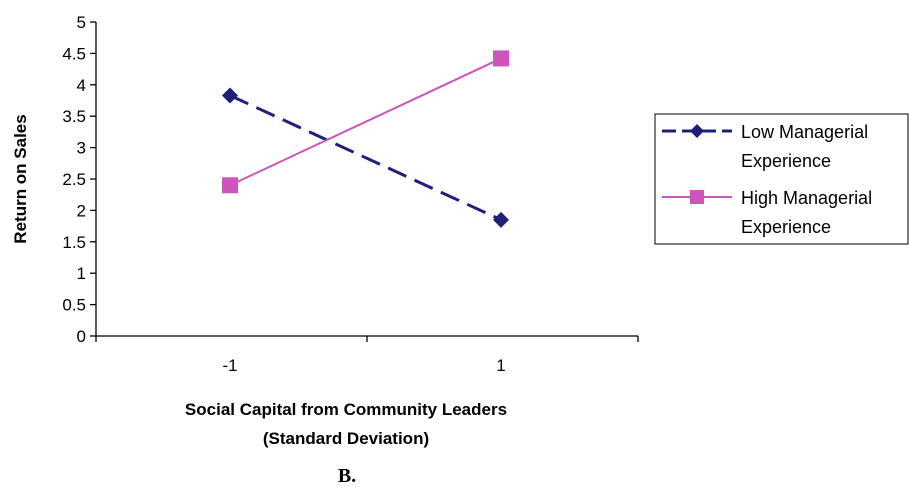 This screenshot has width=909, height=487. What do you see at coordinates (346, 438) in the screenshot?
I see `x-axis-title-line-2: (Standard Deviation)` at bounding box center [346, 438].